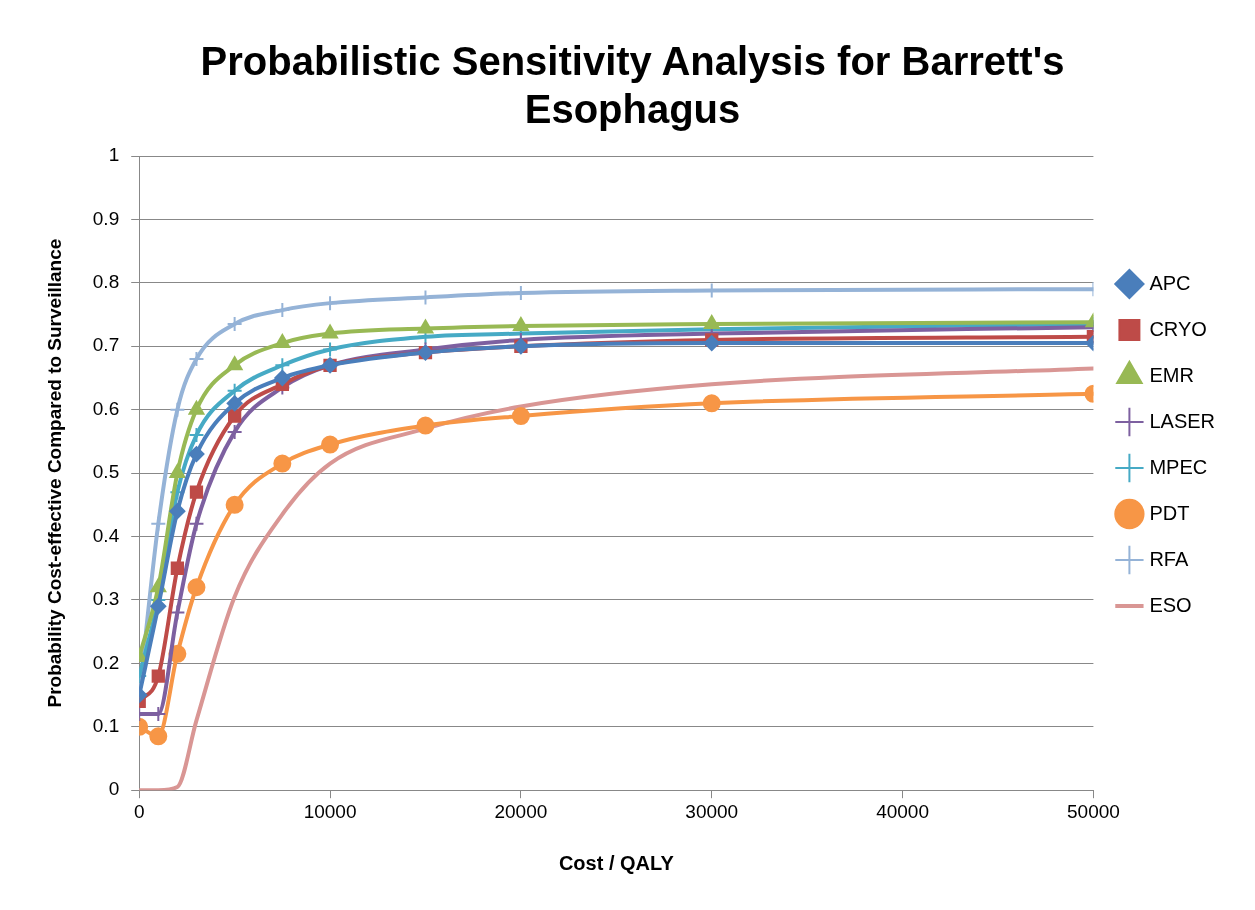  Describe the element at coordinates (106, 662) in the screenshot. I see `y-tick-label: 0.2` at that location.